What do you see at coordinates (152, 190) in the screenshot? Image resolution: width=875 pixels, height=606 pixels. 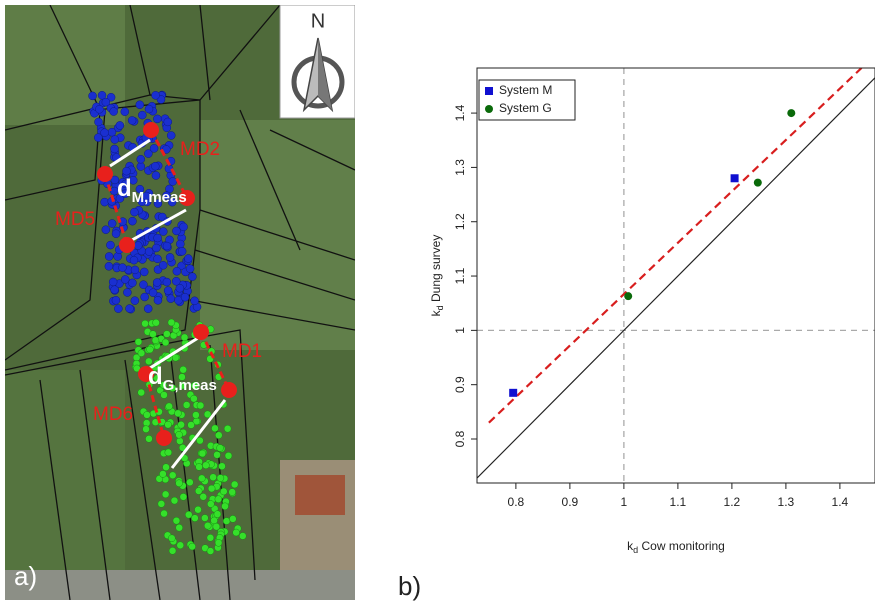 I see `distance-label: dM,meas` at bounding box center [152, 190].